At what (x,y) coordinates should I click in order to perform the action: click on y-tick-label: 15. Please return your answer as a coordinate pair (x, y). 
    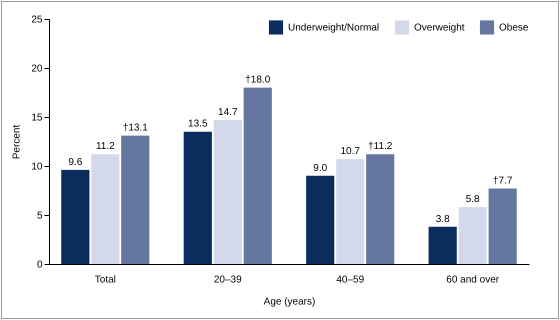
    Looking at the image, I should click on (37, 118).